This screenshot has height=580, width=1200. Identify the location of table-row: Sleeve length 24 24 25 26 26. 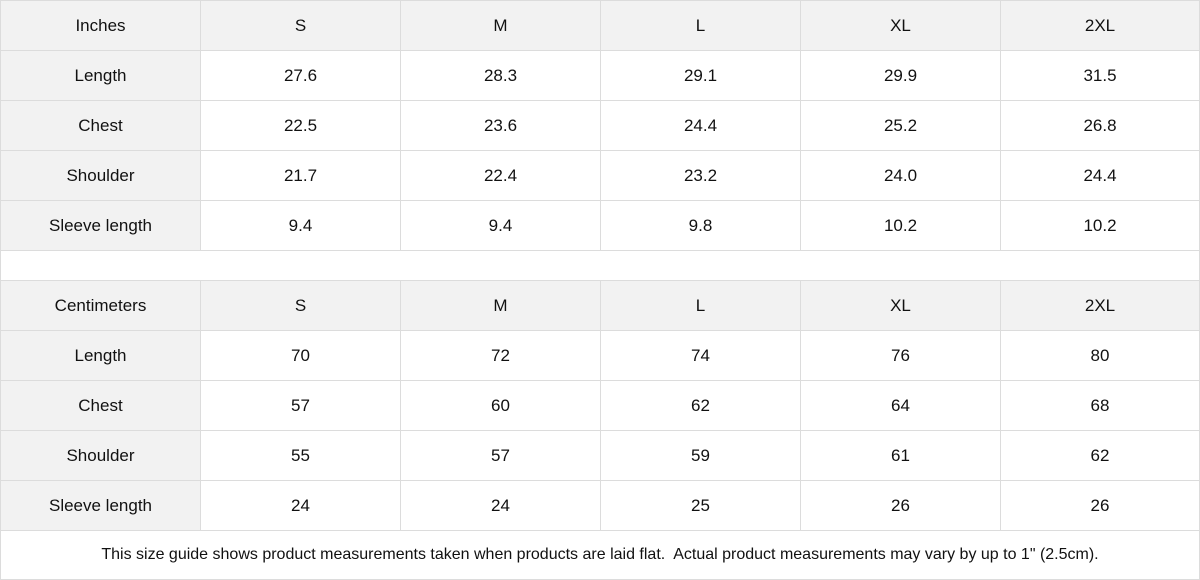
(600, 505).